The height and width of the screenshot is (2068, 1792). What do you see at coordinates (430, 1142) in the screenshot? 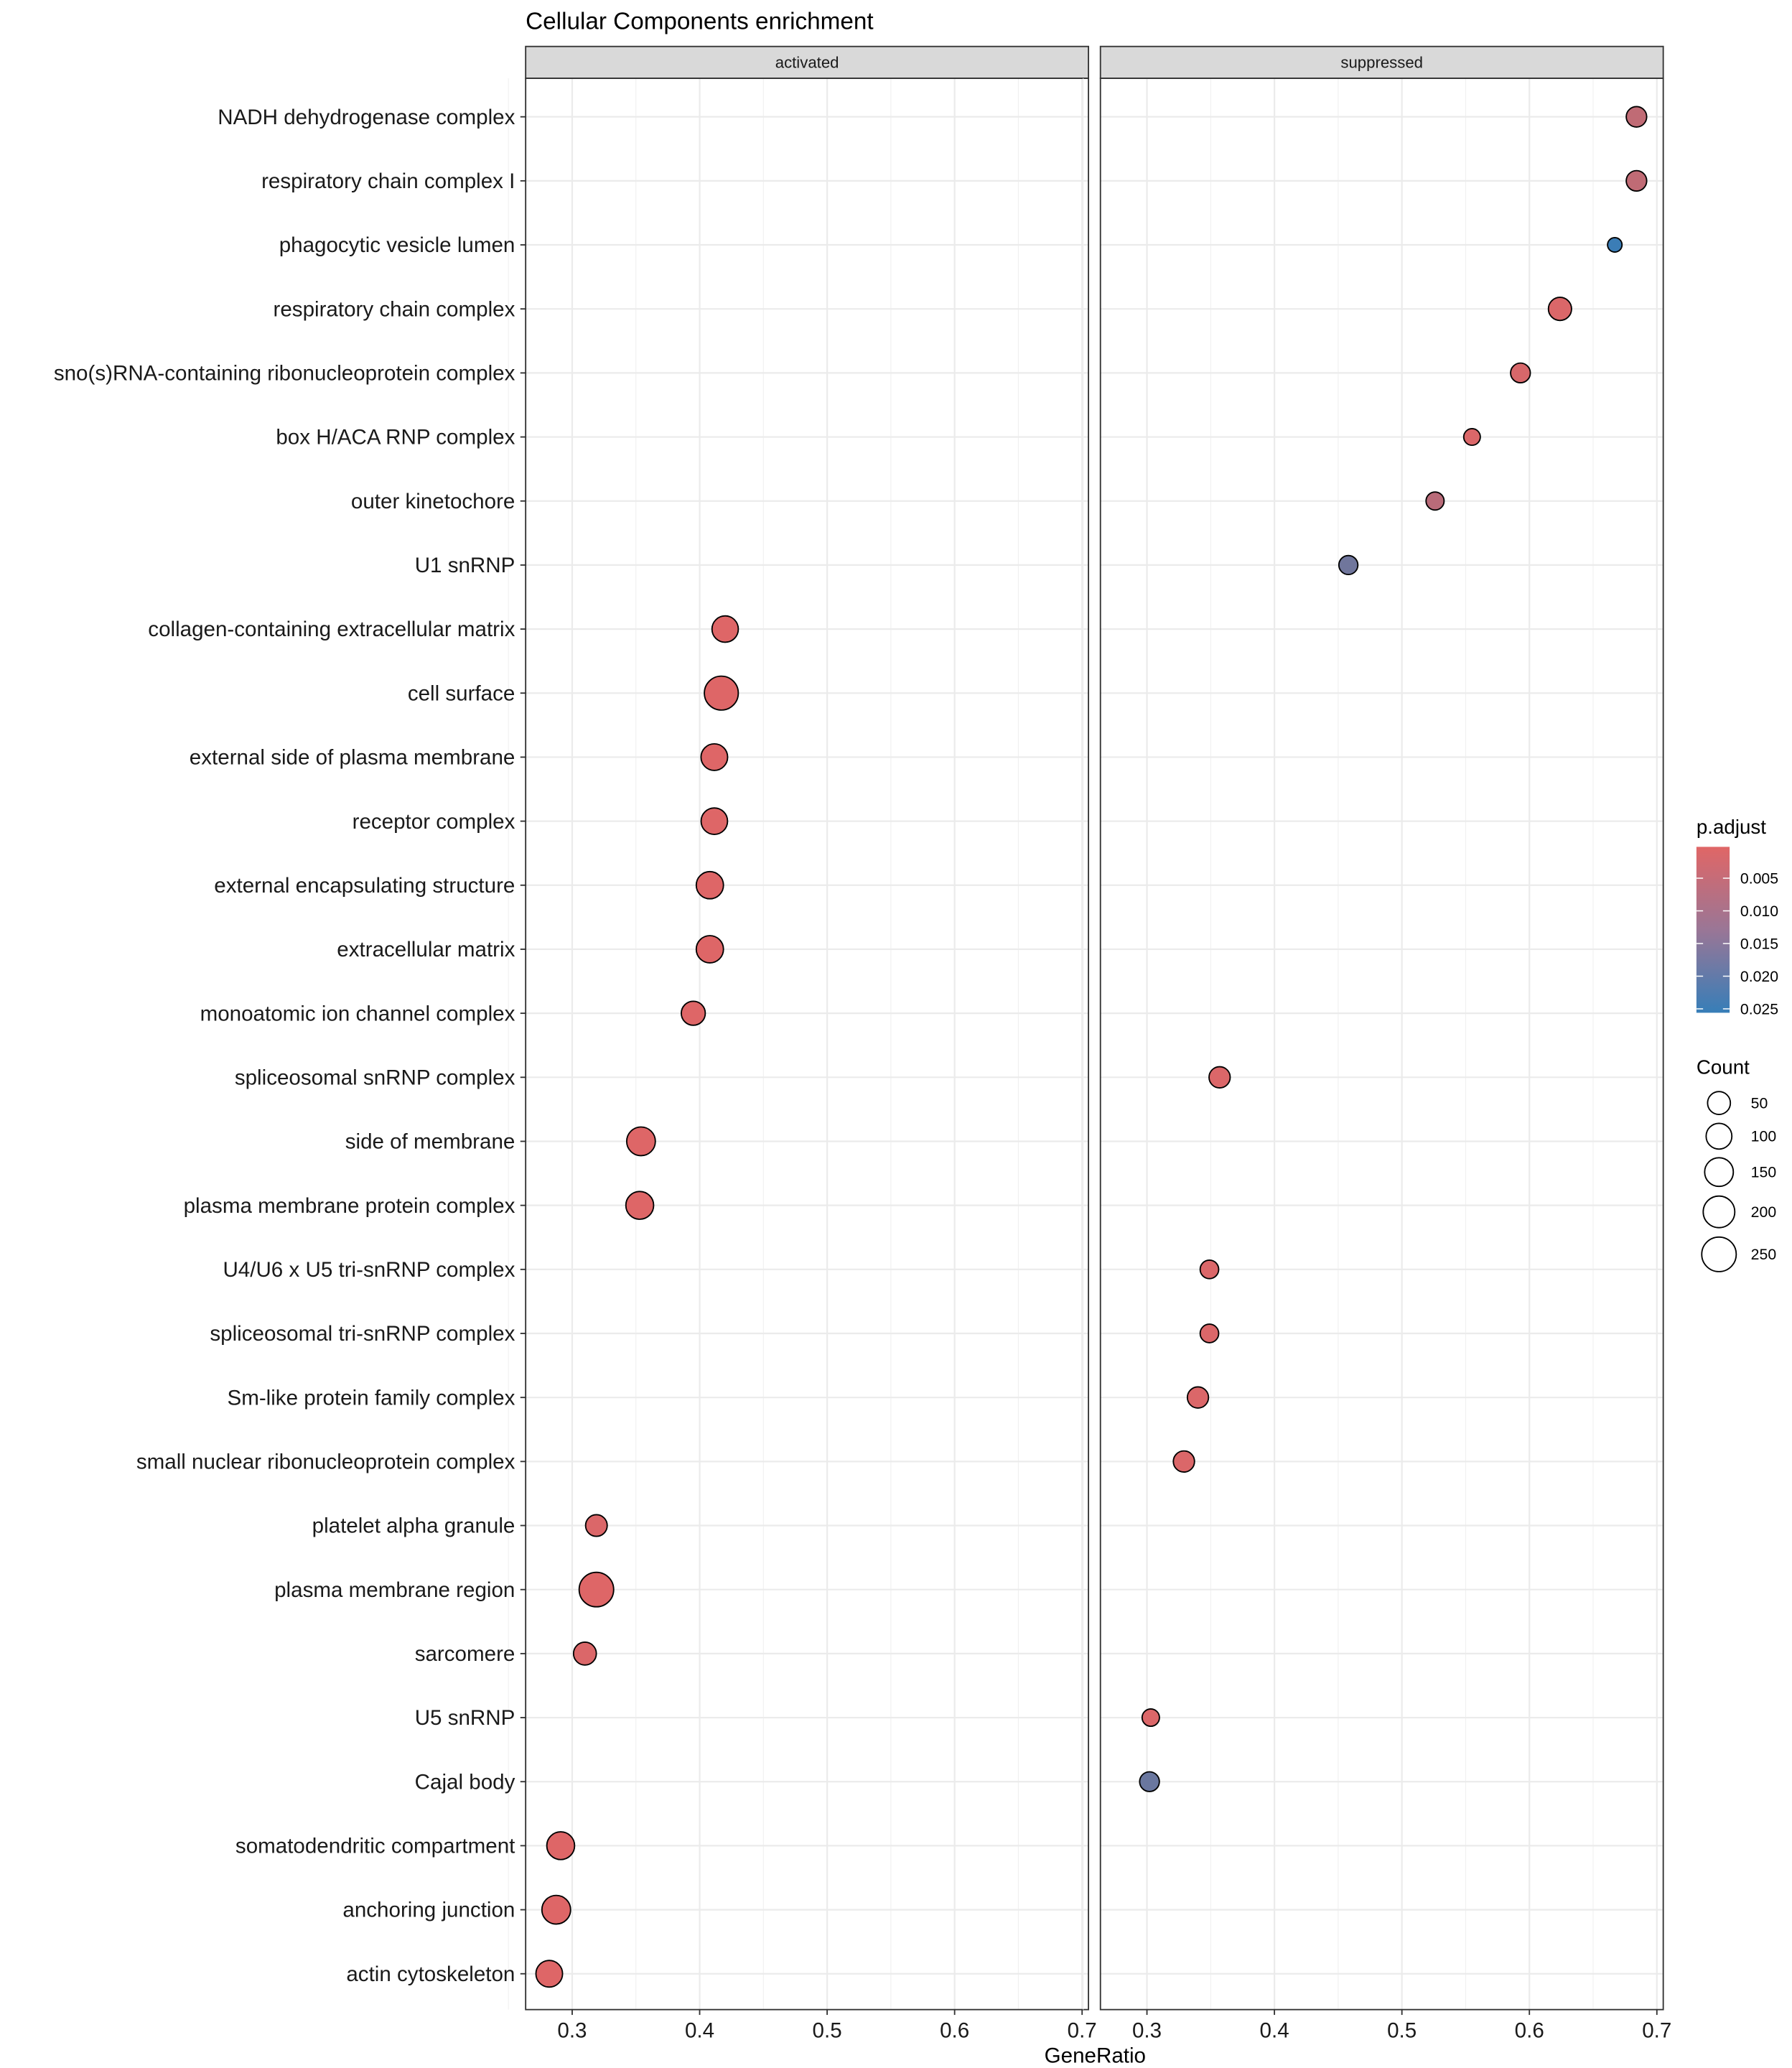
I see `y-tick-label: side of membrane` at bounding box center [430, 1142].